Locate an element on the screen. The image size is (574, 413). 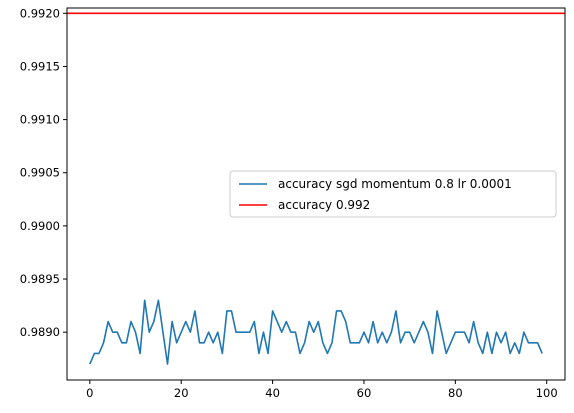
y-tick-label: 0.9905 is located at coordinates (40, 173).